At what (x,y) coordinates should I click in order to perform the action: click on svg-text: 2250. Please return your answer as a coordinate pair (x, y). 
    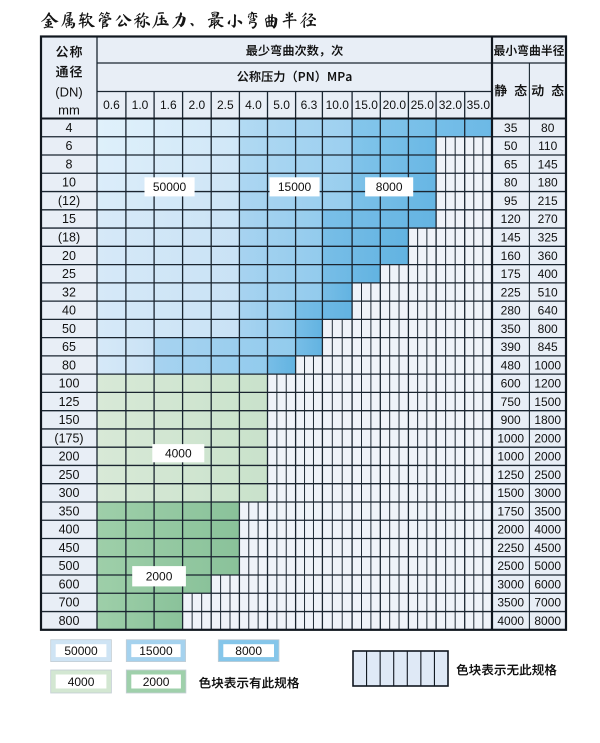
    Looking at the image, I should click on (510, 548).